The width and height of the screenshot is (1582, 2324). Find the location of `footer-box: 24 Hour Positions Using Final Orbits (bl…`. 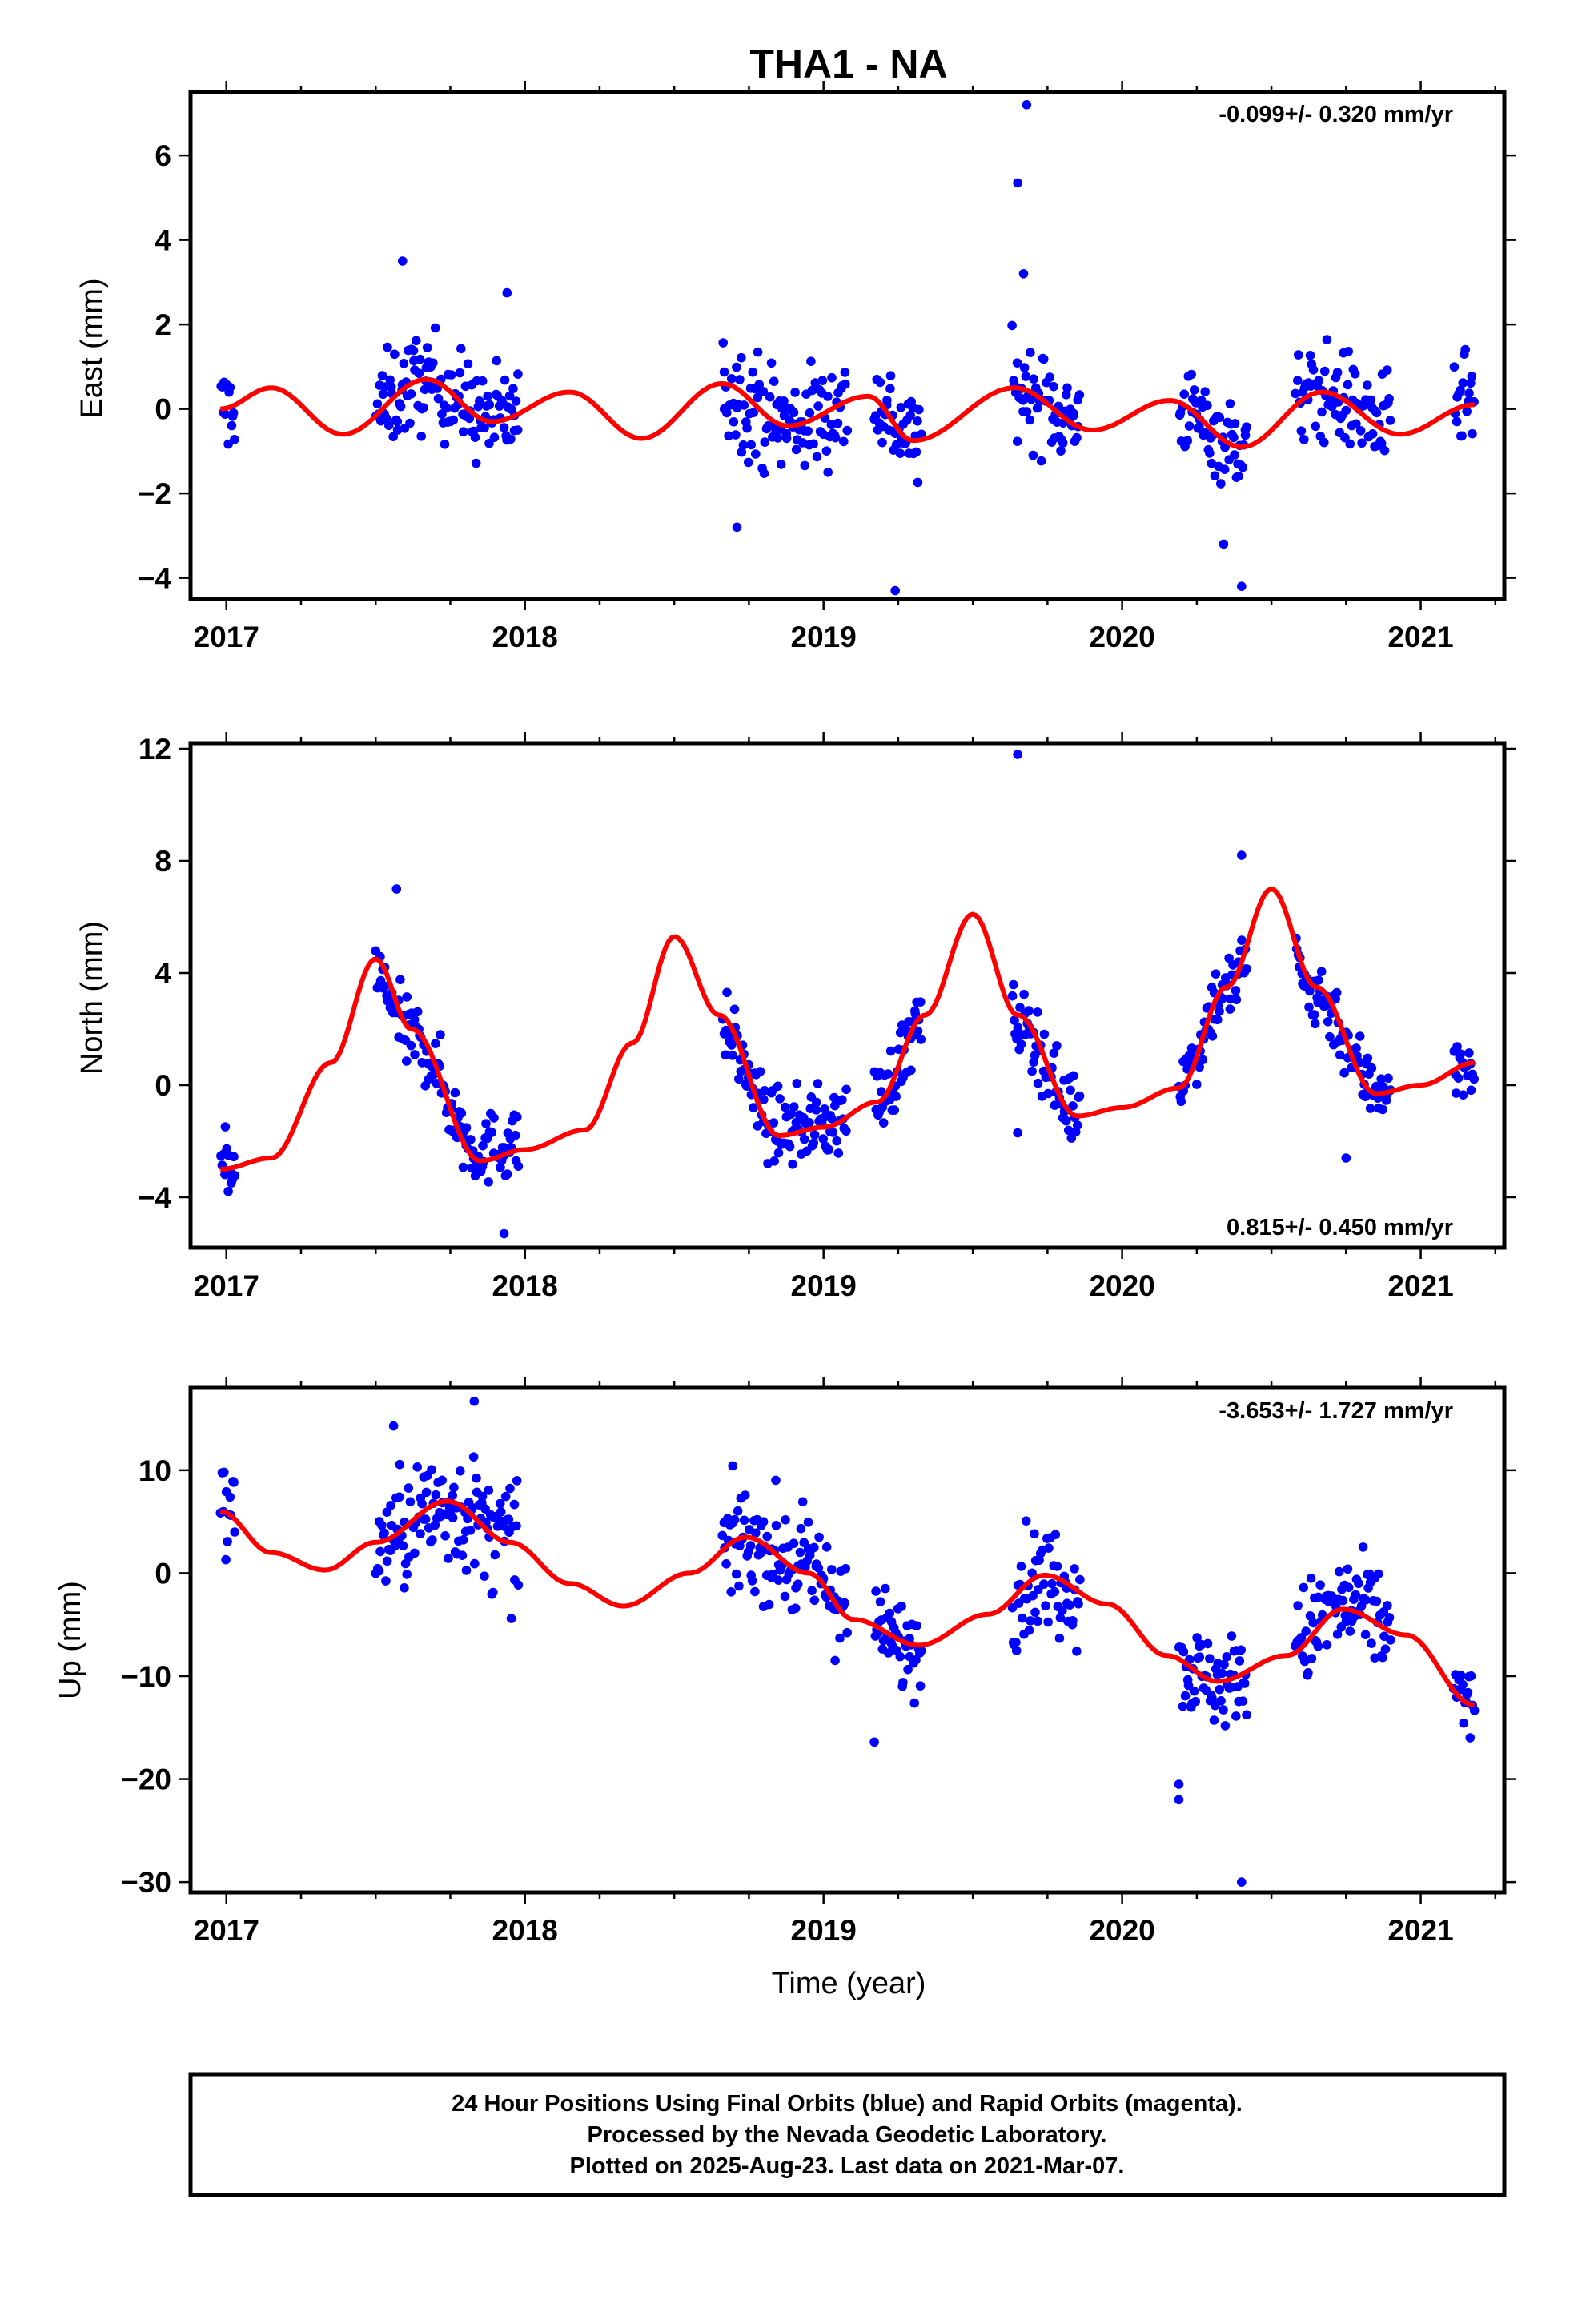

footer-box: 24 Hour Positions Using Final Orbits (bl… is located at coordinates (847, 2134).